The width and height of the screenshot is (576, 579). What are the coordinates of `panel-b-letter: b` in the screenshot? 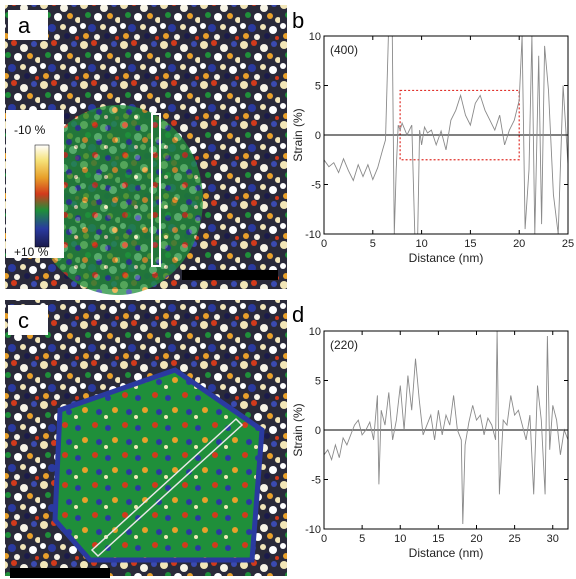 It's located at (298, 20).